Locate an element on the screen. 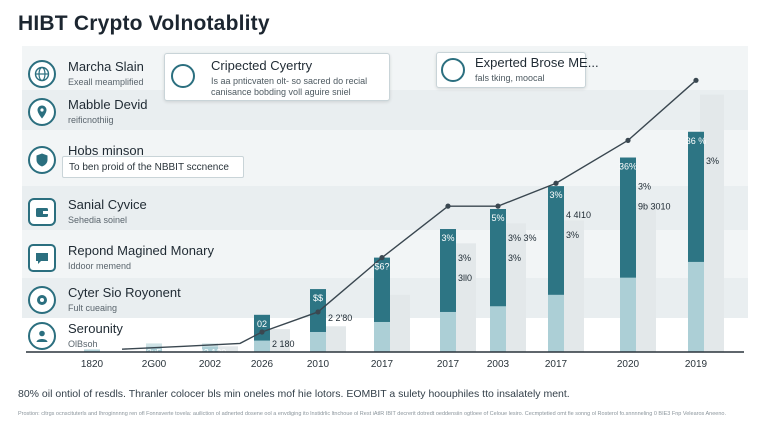 This screenshot has height=432, width=768. row-cyter-sio-royonent: Cyter Sio Royonent Fult cueaing is located at coordinates (158, 302).